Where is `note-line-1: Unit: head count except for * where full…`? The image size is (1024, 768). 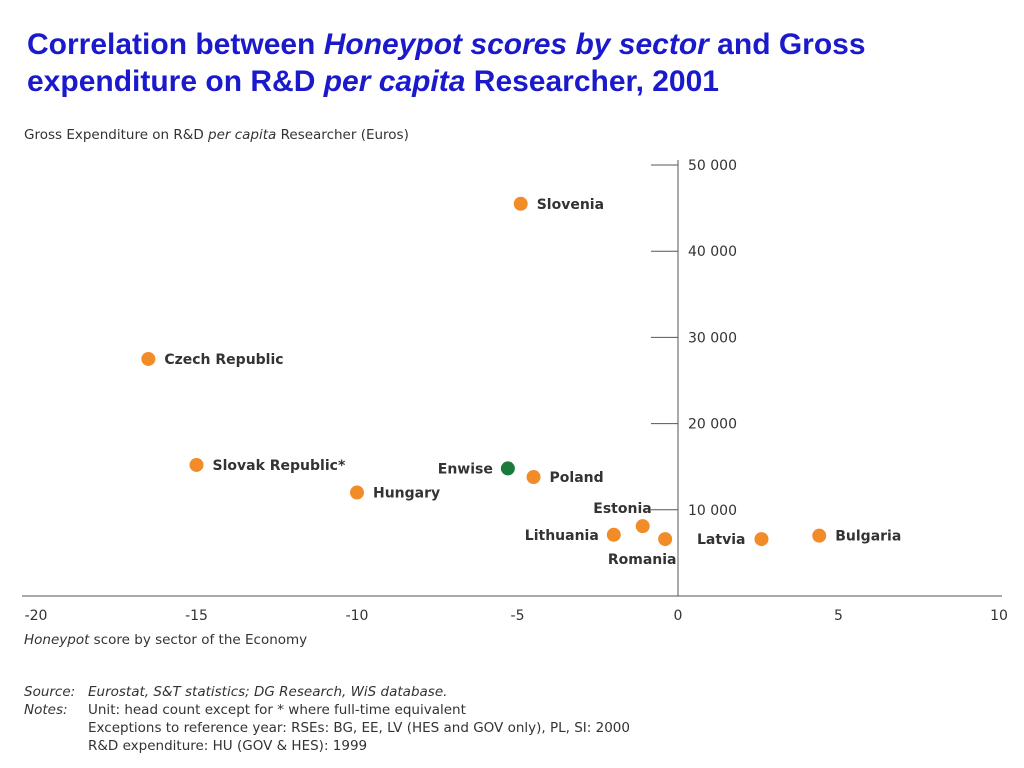 note-line-1: Unit: head count except for * where full… is located at coordinates (277, 710).